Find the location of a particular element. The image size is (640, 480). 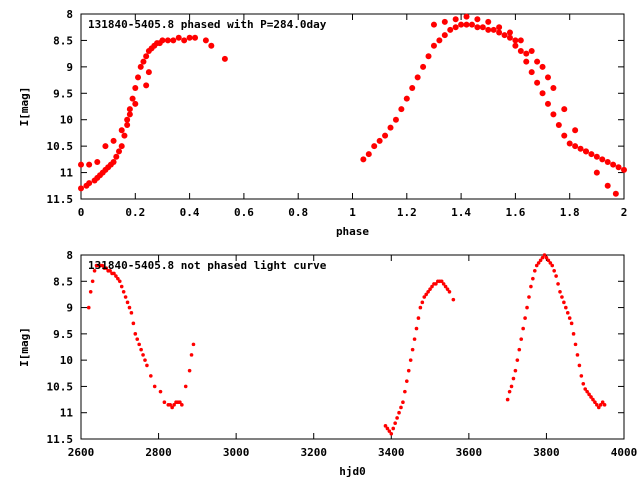

unphased-y-tick-label: 10.5 is located at coordinates (60, 386).